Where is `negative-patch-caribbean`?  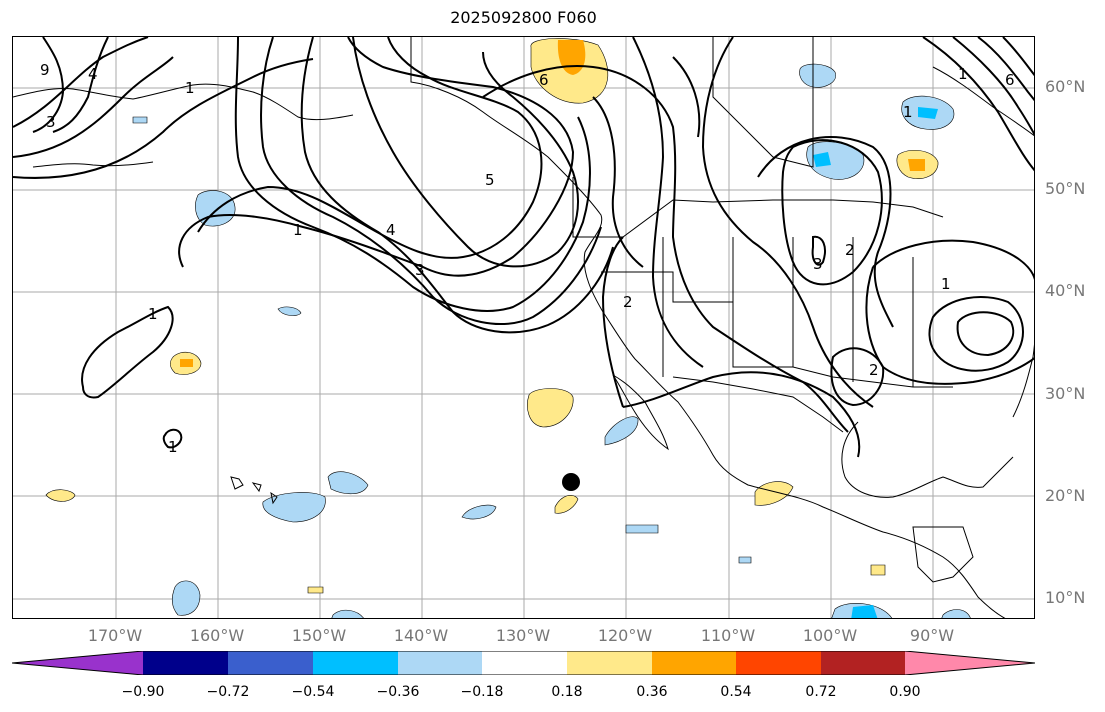 negative-patch-caribbean is located at coordinates (956, 613).